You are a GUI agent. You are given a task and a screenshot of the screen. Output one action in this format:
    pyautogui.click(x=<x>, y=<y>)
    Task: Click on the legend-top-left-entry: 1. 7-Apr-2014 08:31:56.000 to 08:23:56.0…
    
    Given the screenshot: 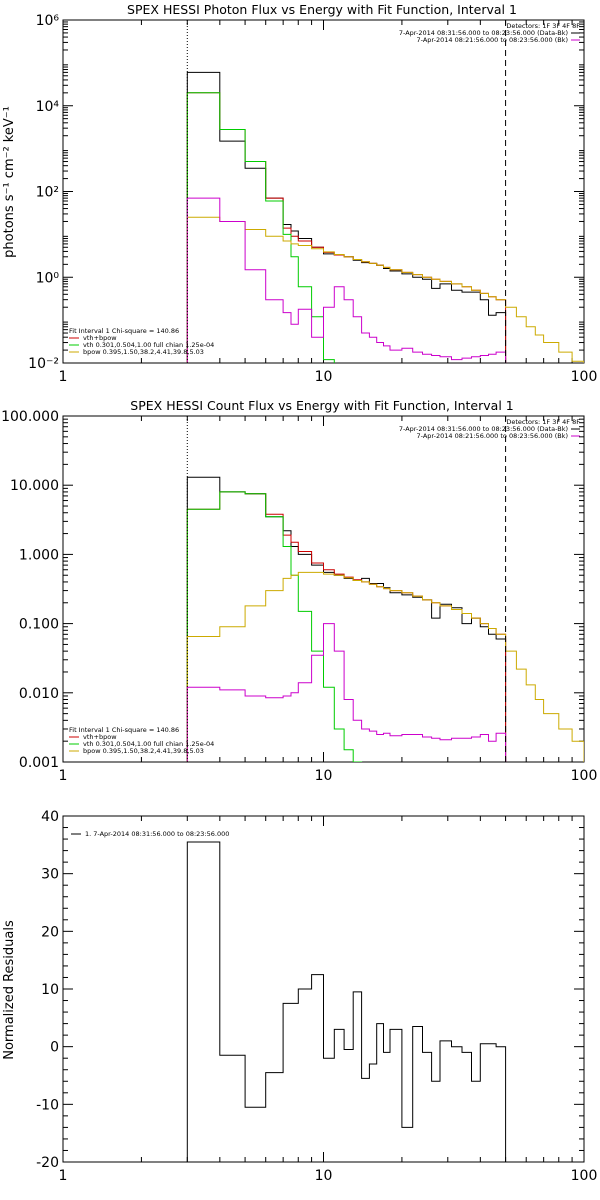 What is the action you would take?
    pyautogui.click(x=157, y=834)
    